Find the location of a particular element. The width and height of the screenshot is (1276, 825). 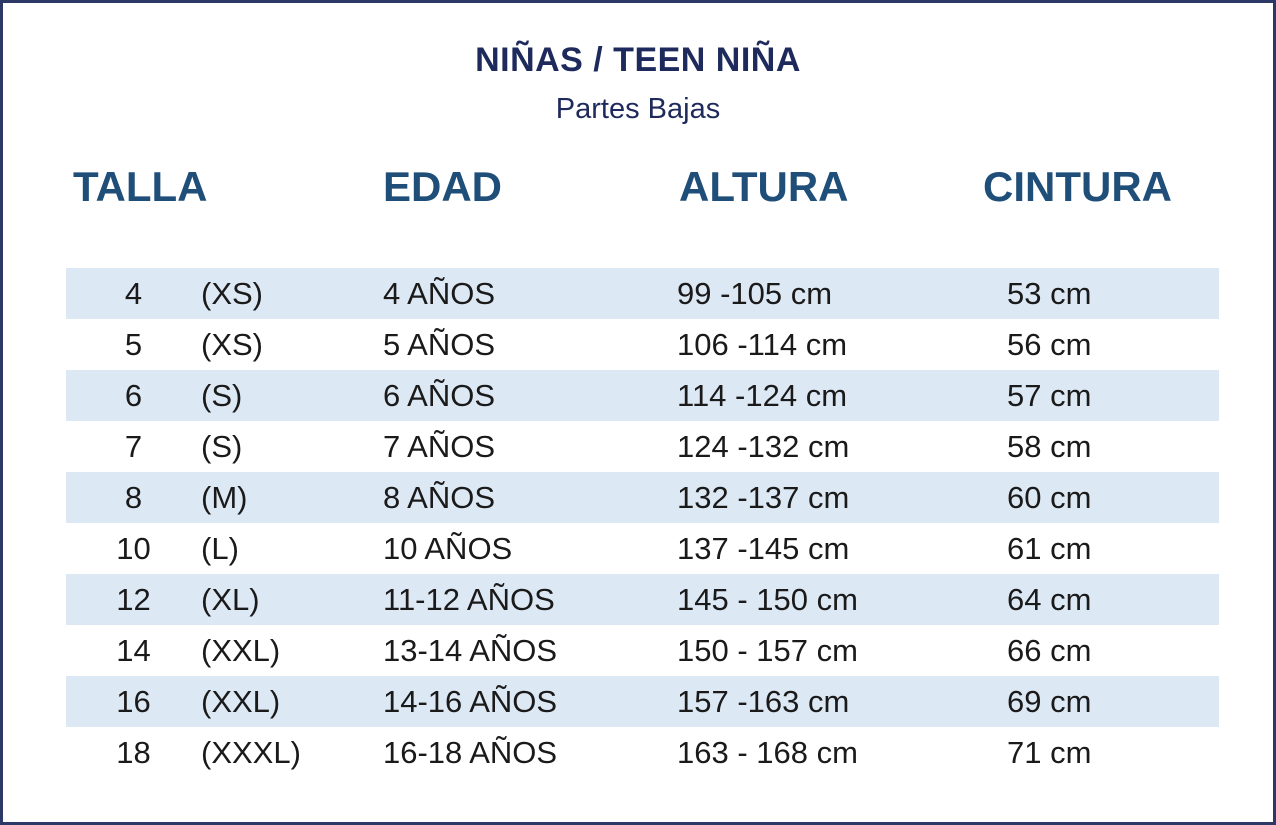

height-cell: 132 -137 cm is located at coordinates (763, 497).